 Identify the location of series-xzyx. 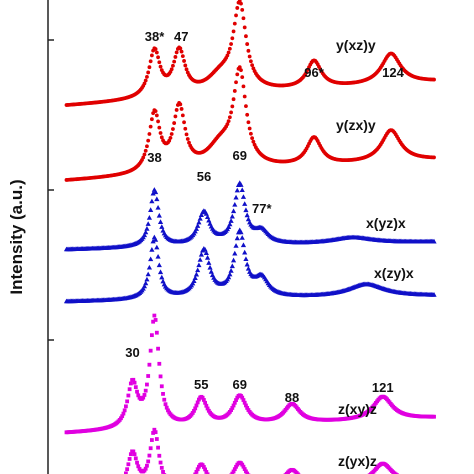
(250, 265).